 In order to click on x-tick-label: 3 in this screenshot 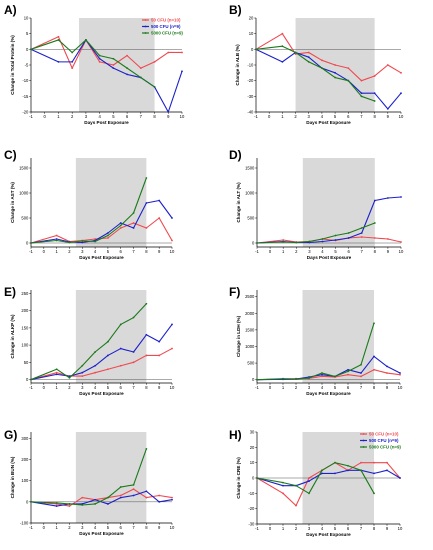, I will do `click(309, 116)`.